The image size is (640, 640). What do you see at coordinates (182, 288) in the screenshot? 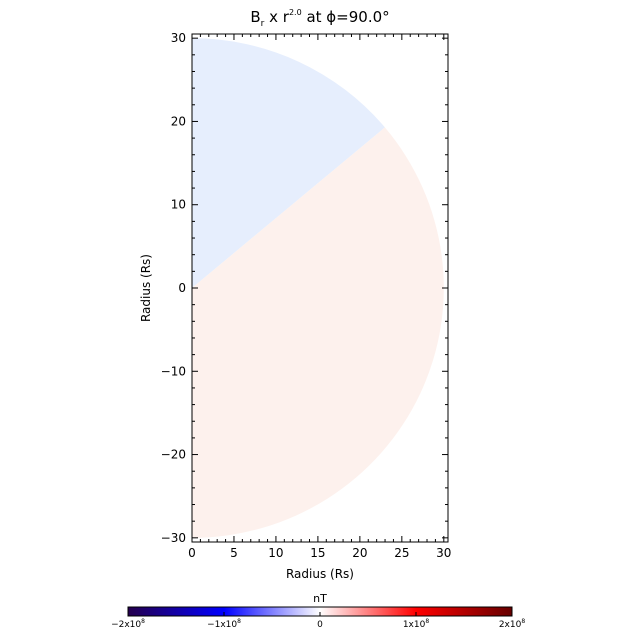
I see `y-tick-label: 0` at bounding box center [182, 288].